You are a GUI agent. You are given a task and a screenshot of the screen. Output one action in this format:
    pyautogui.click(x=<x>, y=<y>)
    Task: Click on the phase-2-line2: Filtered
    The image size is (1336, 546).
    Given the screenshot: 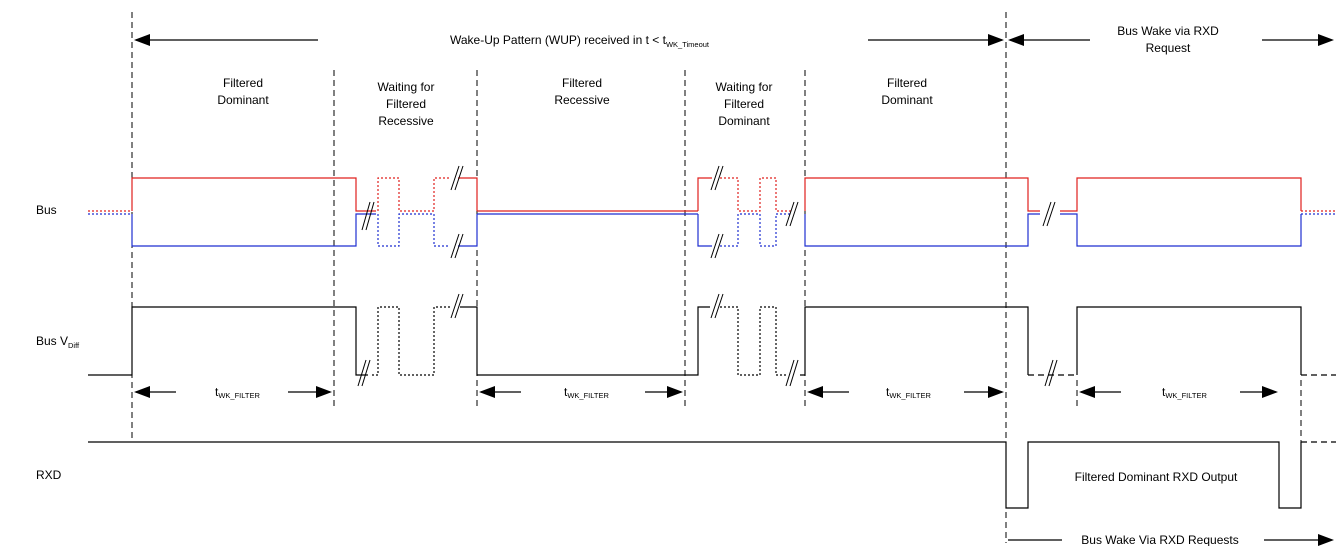 What is the action you would take?
    pyautogui.click(x=406, y=104)
    